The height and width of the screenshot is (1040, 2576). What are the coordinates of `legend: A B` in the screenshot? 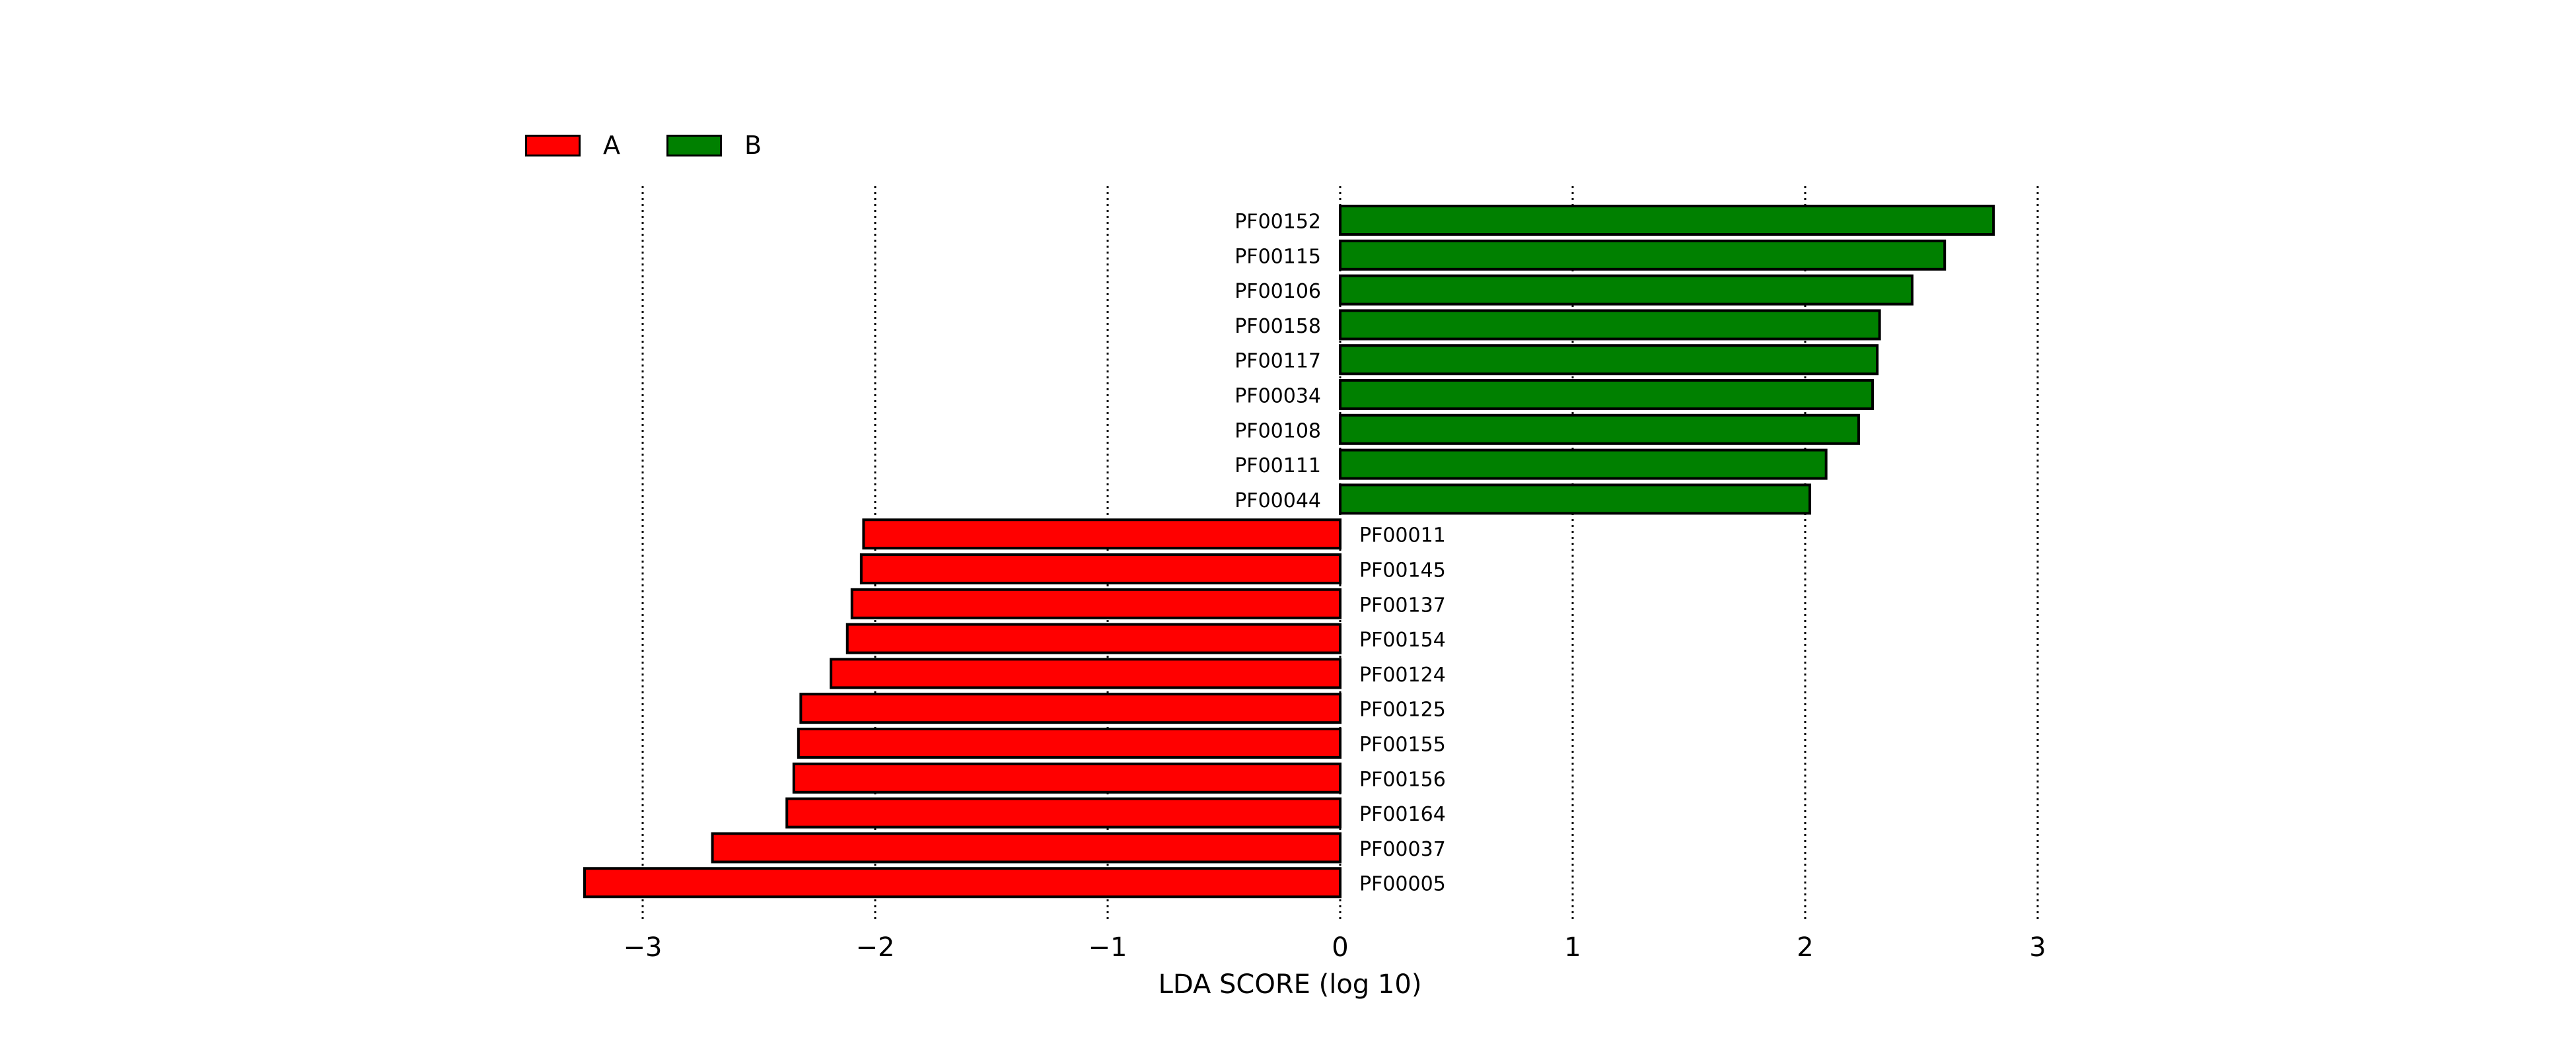 It's located at (666, 145).